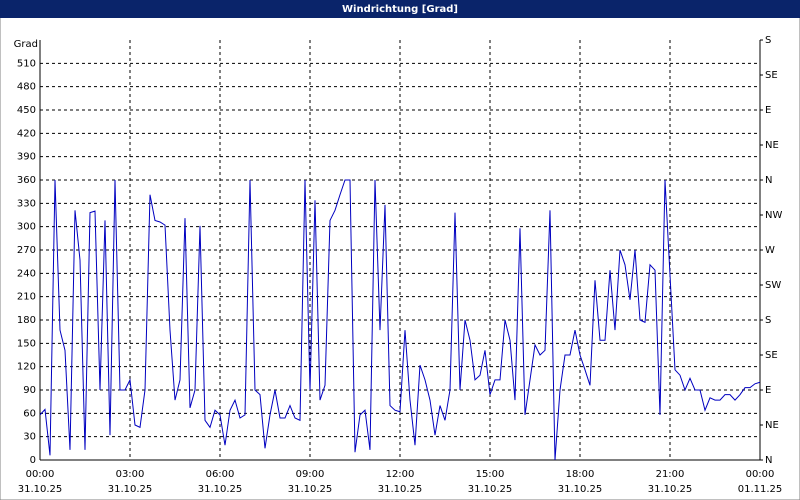  What do you see at coordinates (773, 215) in the screenshot?
I see `y2-tick-label: NW` at bounding box center [773, 215].